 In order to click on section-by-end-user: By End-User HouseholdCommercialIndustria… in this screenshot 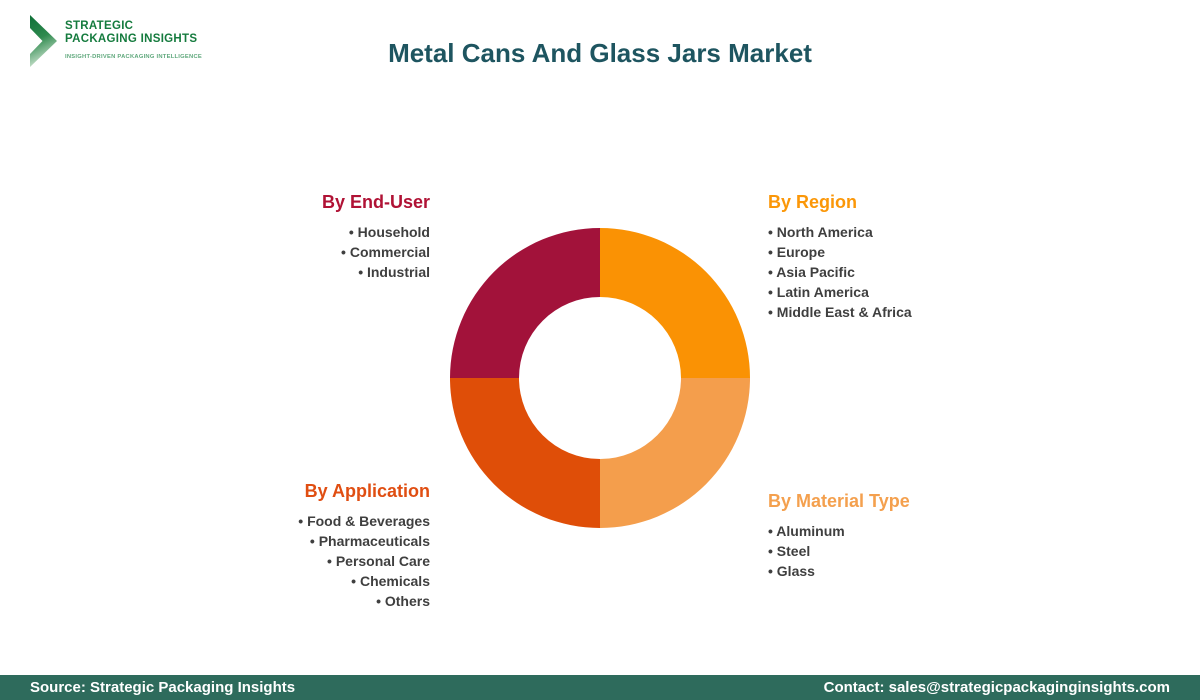, I will do `click(376, 237)`.